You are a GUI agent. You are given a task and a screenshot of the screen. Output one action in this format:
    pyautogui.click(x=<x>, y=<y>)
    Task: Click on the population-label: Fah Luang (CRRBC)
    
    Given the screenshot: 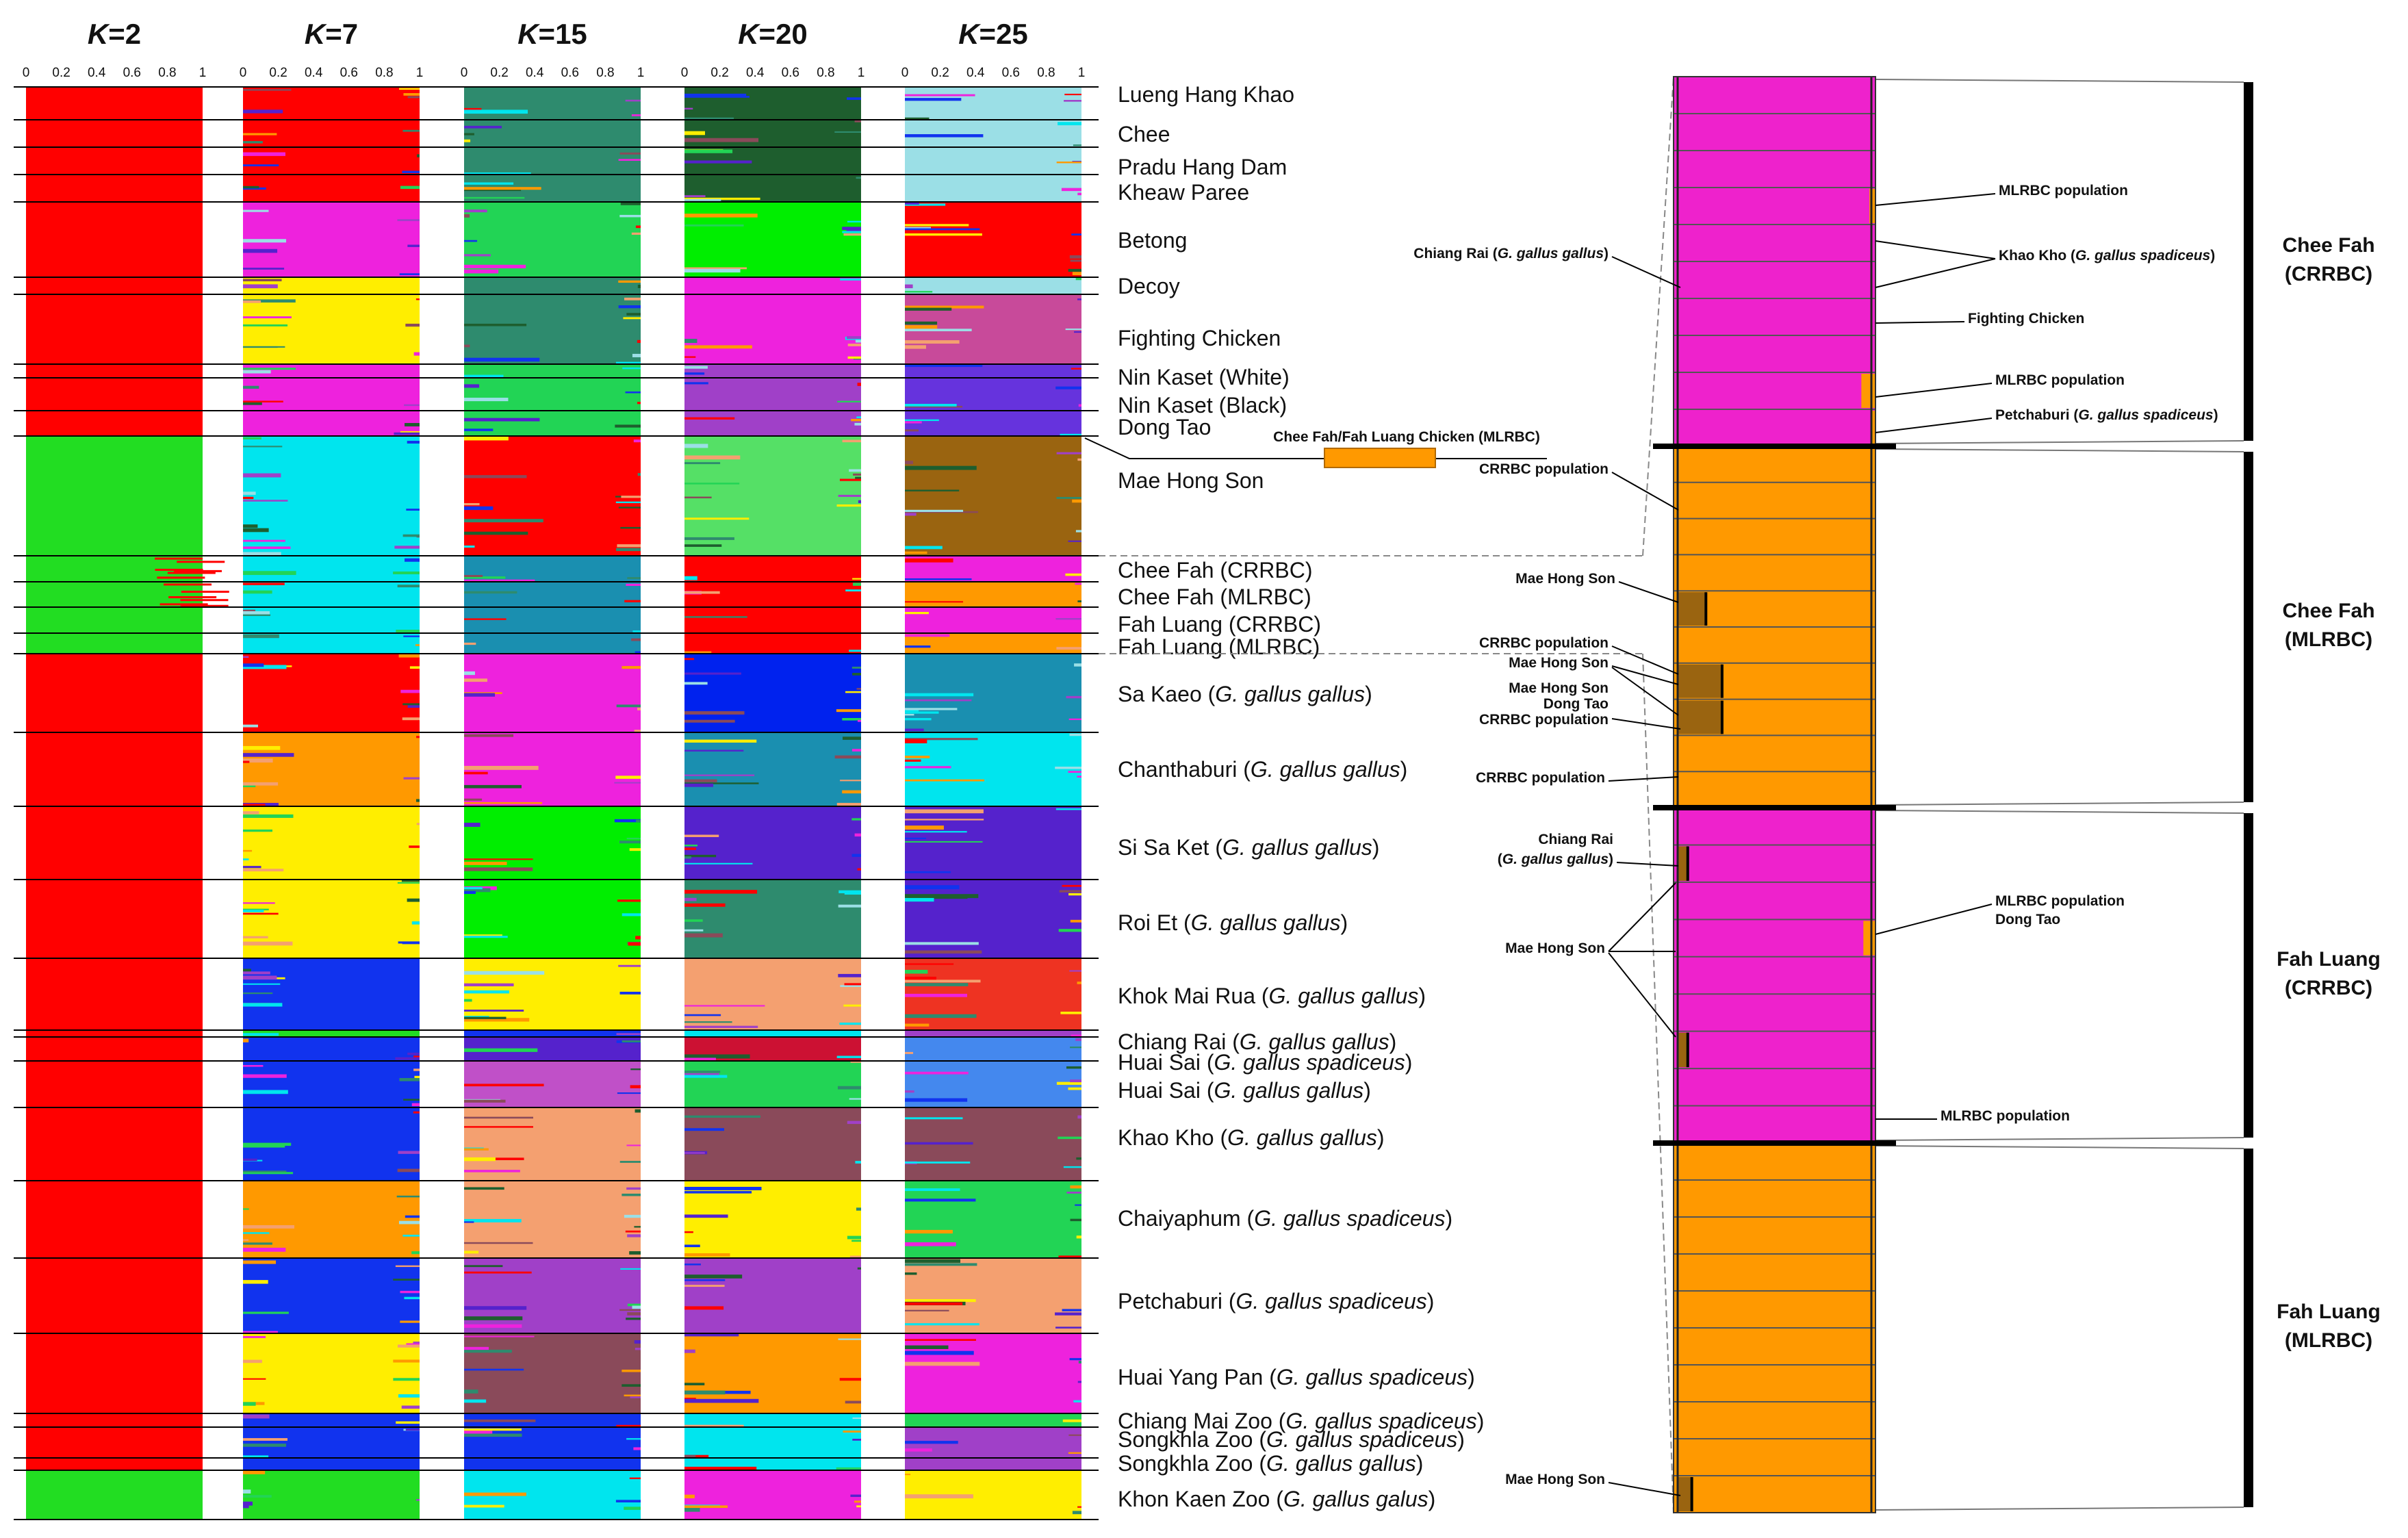 What is the action you would take?
    pyautogui.click(x=1219, y=624)
    